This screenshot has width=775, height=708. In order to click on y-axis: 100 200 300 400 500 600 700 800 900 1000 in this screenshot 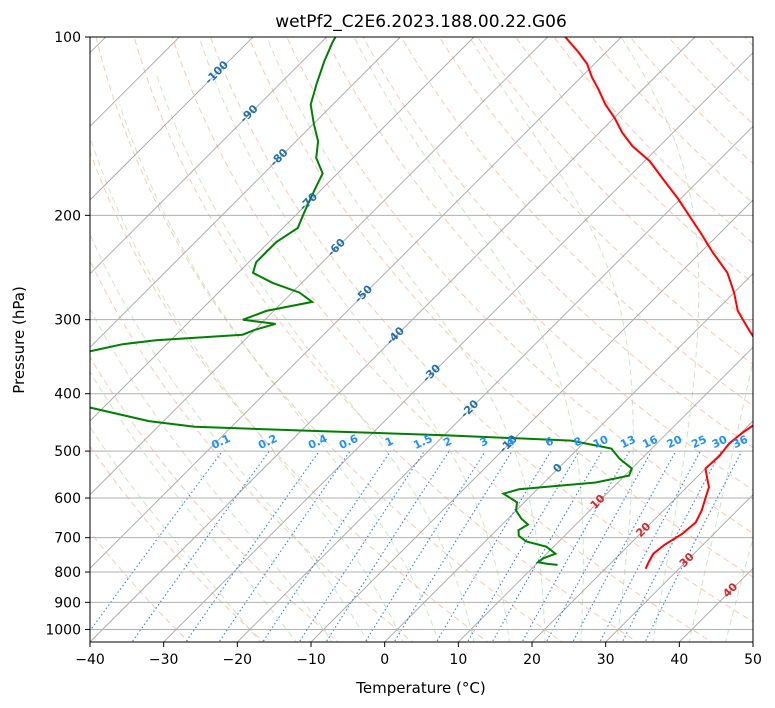, I will do `click(67, 334)`.